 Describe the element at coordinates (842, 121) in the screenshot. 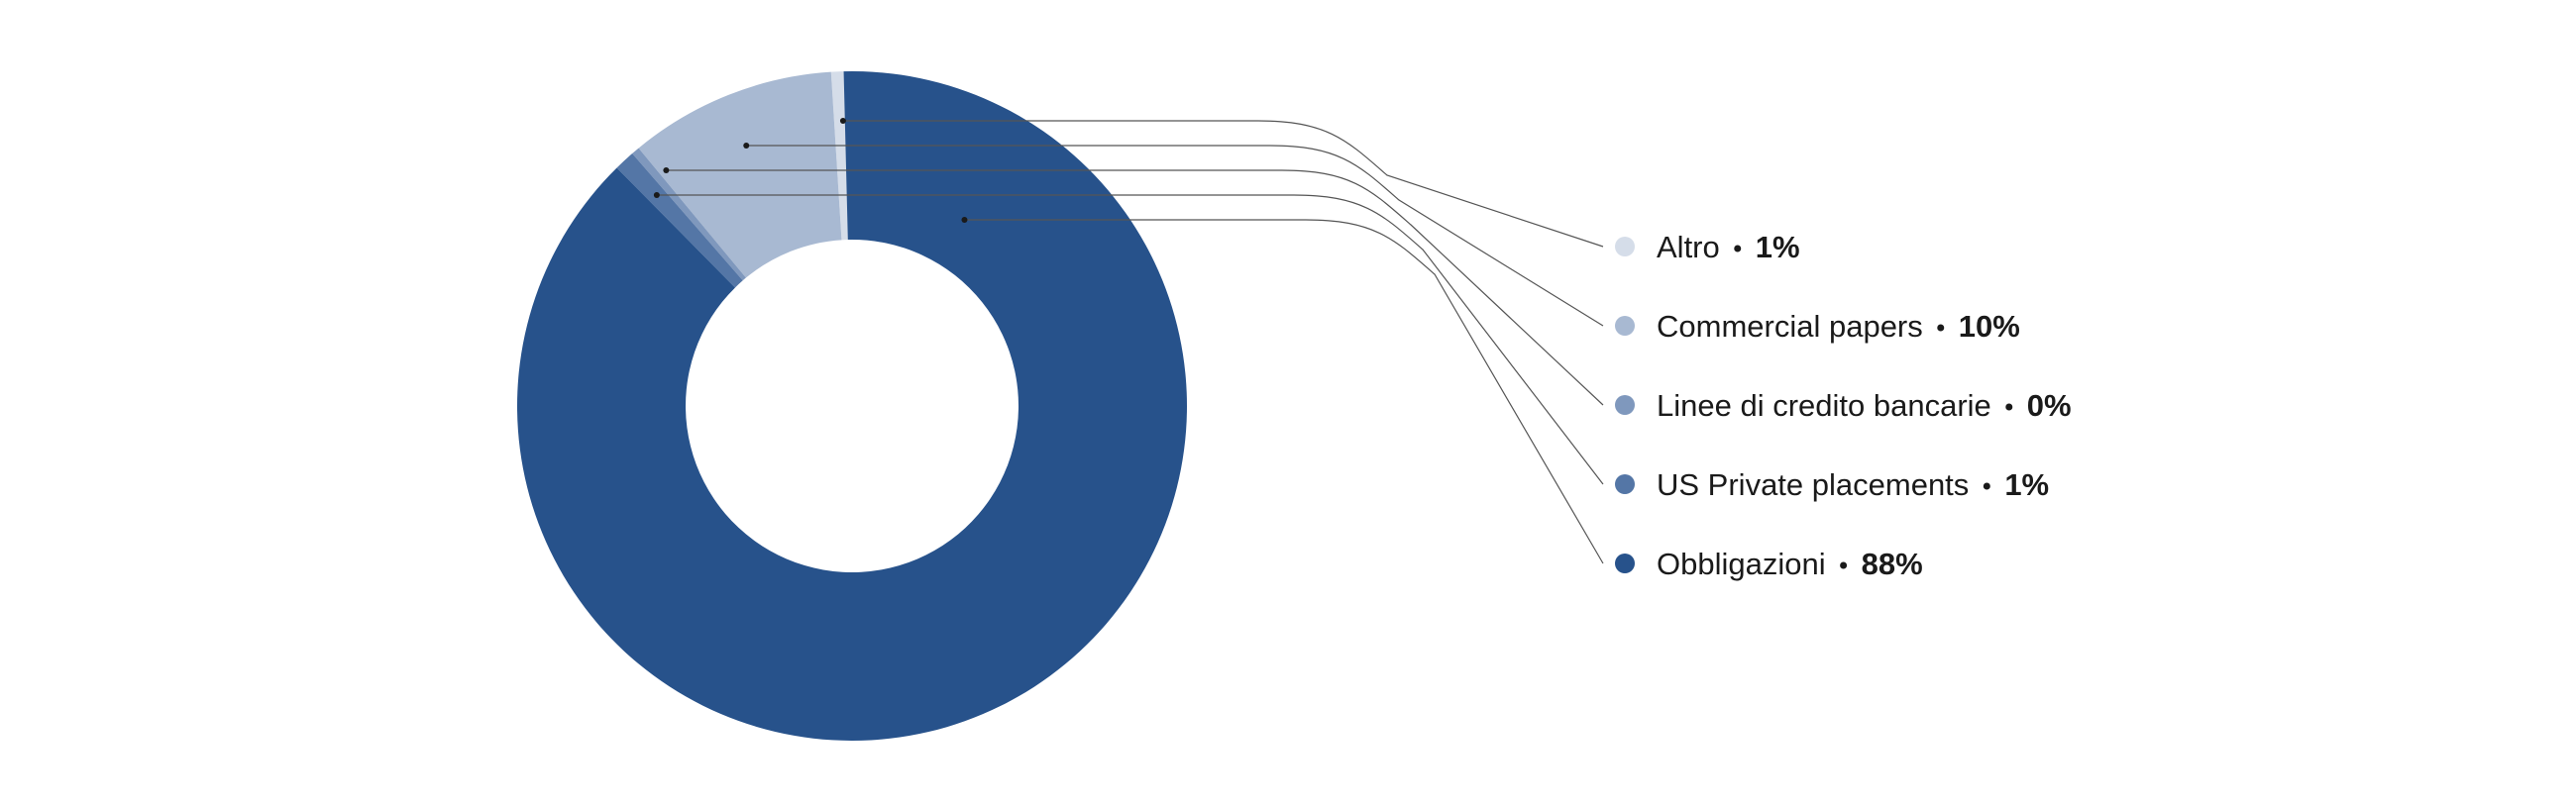

I see `leader-dot-altro` at that location.